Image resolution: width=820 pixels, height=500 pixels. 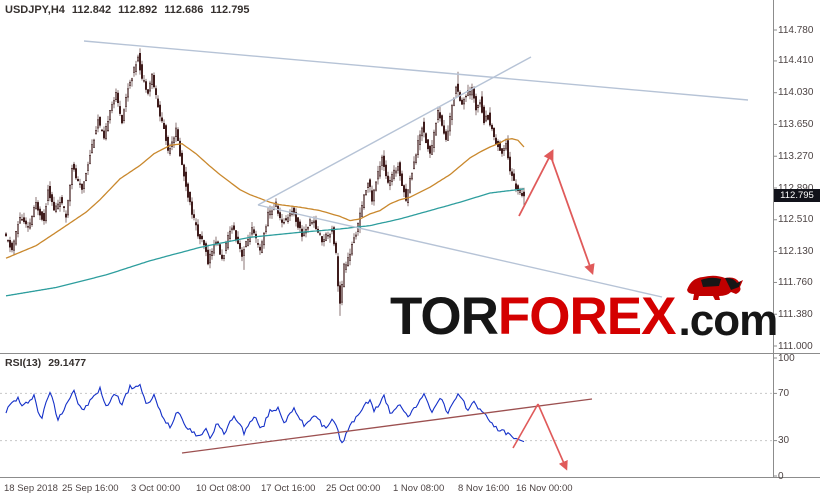 What do you see at coordinates (797, 196) in the screenshot?
I see `current-price-badge: 112.795` at bounding box center [797, 196].